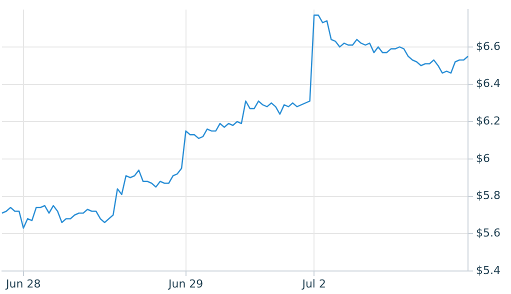  I want to click on y-tick-label: $5.4, so click(488, 270).